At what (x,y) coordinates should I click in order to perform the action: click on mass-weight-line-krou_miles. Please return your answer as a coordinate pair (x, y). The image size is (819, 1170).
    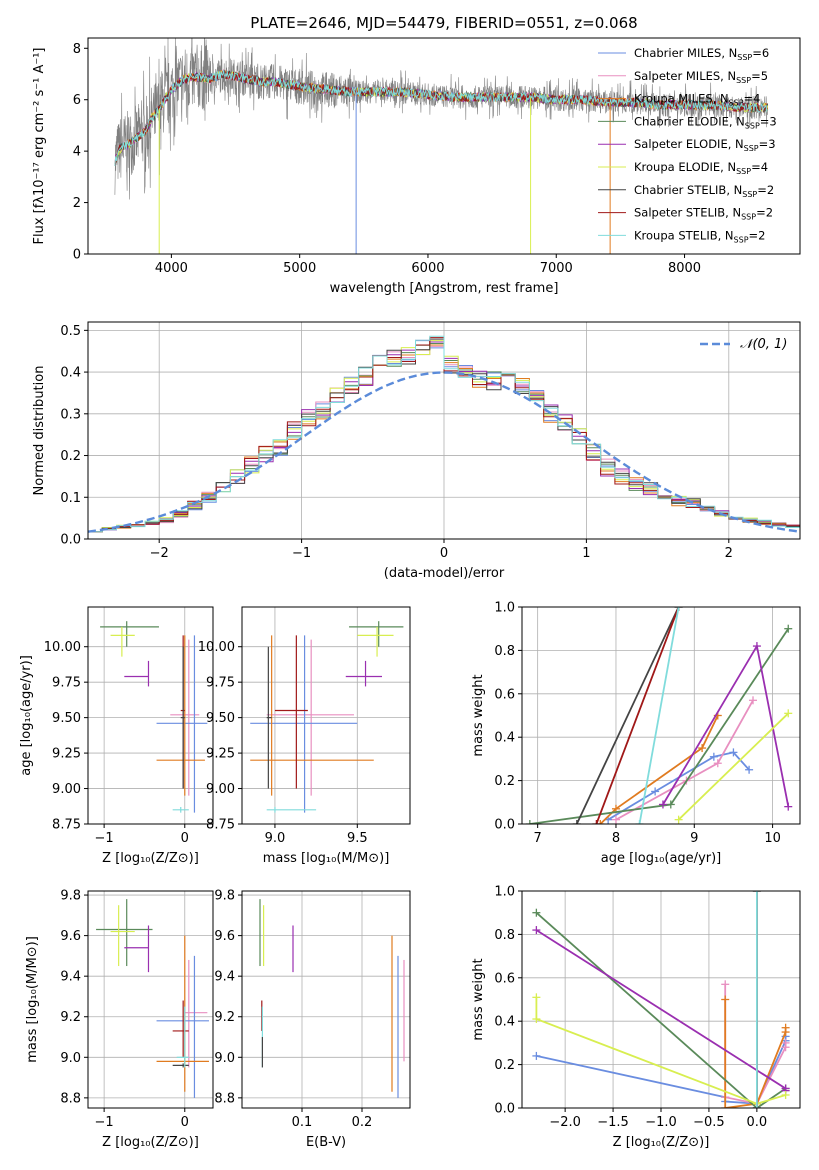
    Looking at the image, I should click on (755, 1053).